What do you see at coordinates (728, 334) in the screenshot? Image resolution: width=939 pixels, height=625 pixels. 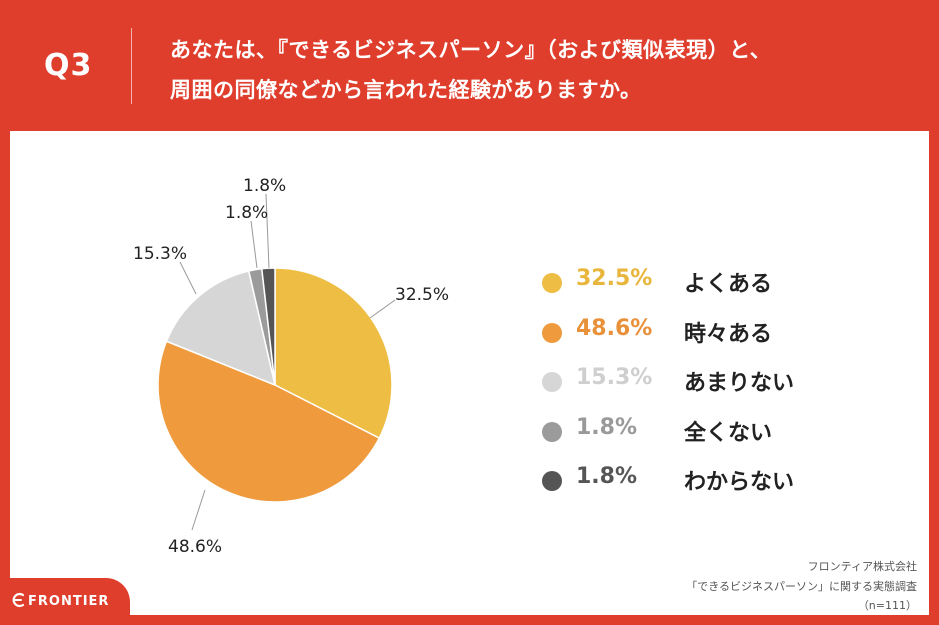 I see `legend-label: 時々ある` at bounding box center [728, 334].